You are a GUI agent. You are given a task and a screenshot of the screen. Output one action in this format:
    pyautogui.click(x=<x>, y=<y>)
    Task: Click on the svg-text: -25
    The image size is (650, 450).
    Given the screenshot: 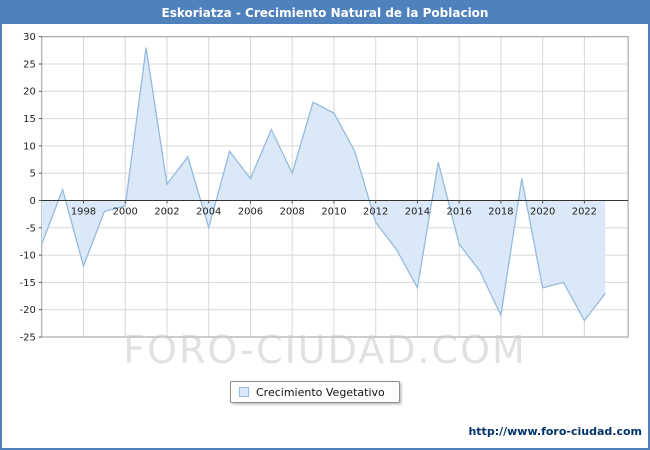 What is the action you would take?
    pyautogui.click(x=28, y=337)
    